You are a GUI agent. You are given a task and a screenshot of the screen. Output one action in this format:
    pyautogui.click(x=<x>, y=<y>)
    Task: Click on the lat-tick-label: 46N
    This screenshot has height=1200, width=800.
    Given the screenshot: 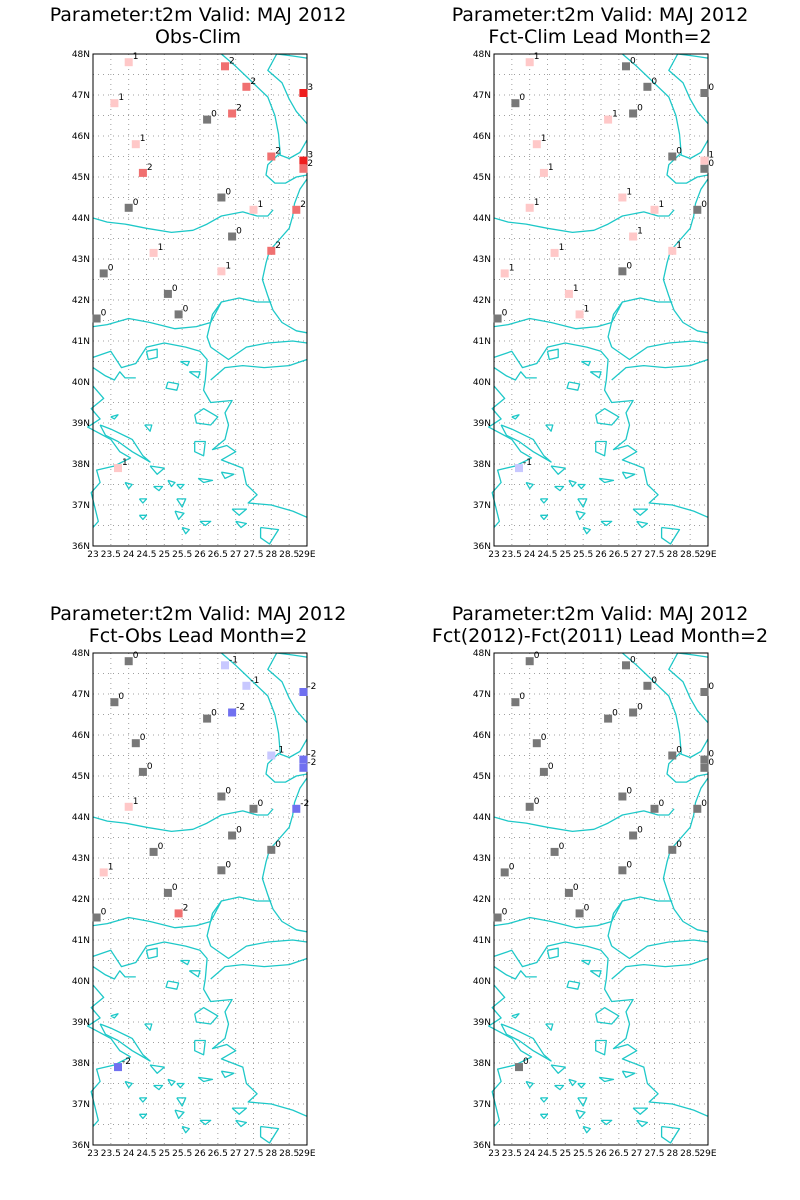 What is the action you would take?
    pyautogui.click(x=81, y=137)
    